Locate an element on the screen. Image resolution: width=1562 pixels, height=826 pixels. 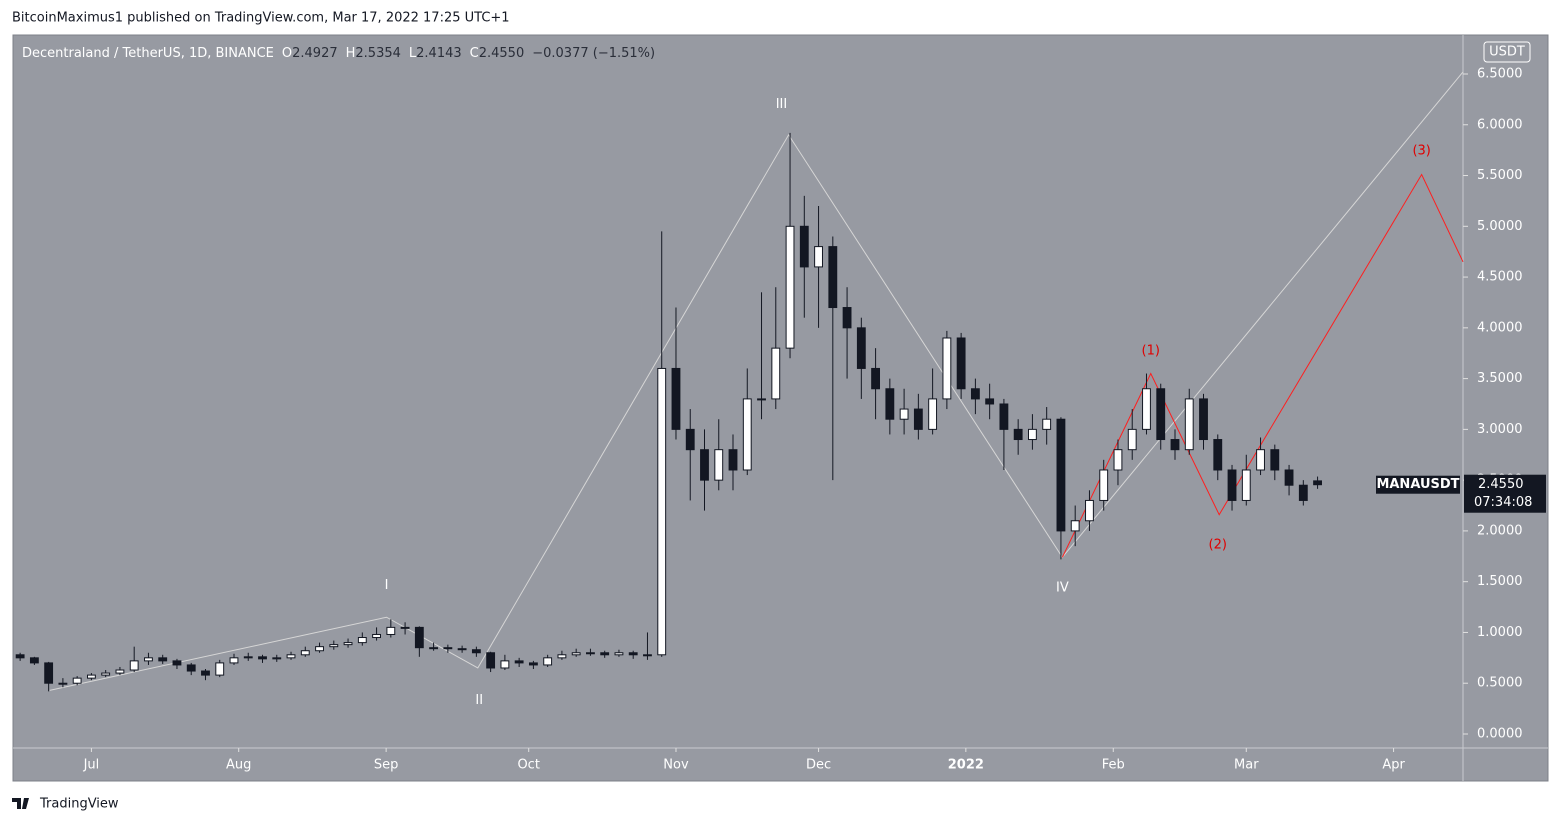
legend-change: −0.0377 (−1.51%) is located at coordinates (593, 53).